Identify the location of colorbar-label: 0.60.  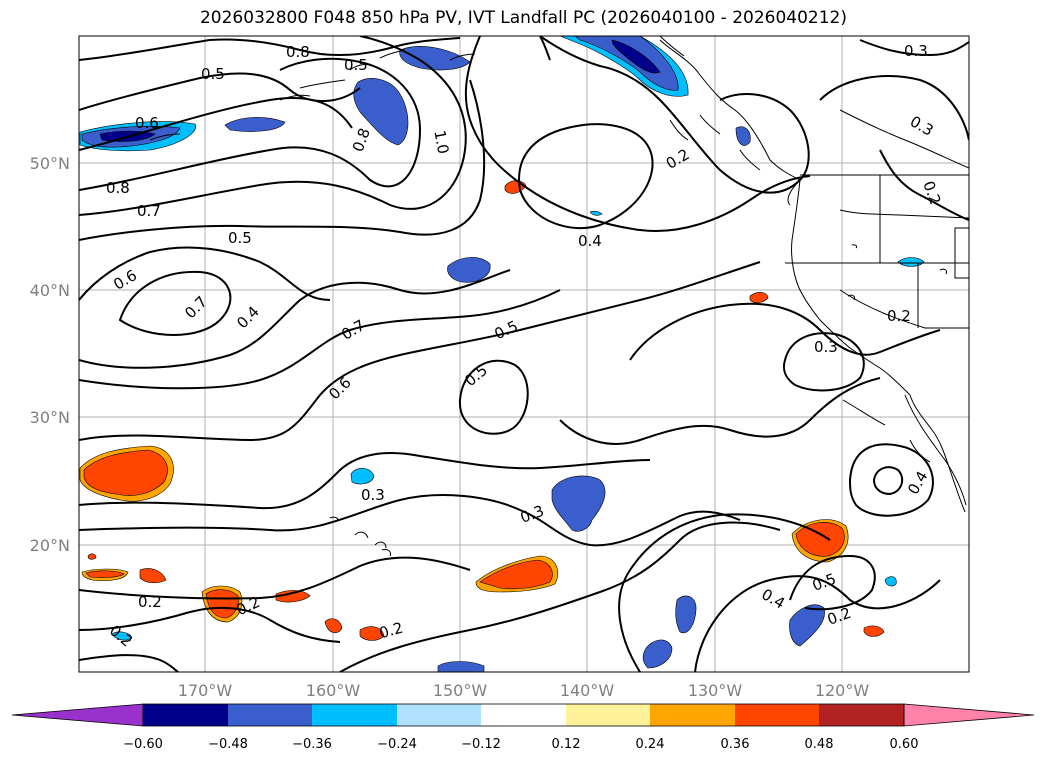
(904, 744).